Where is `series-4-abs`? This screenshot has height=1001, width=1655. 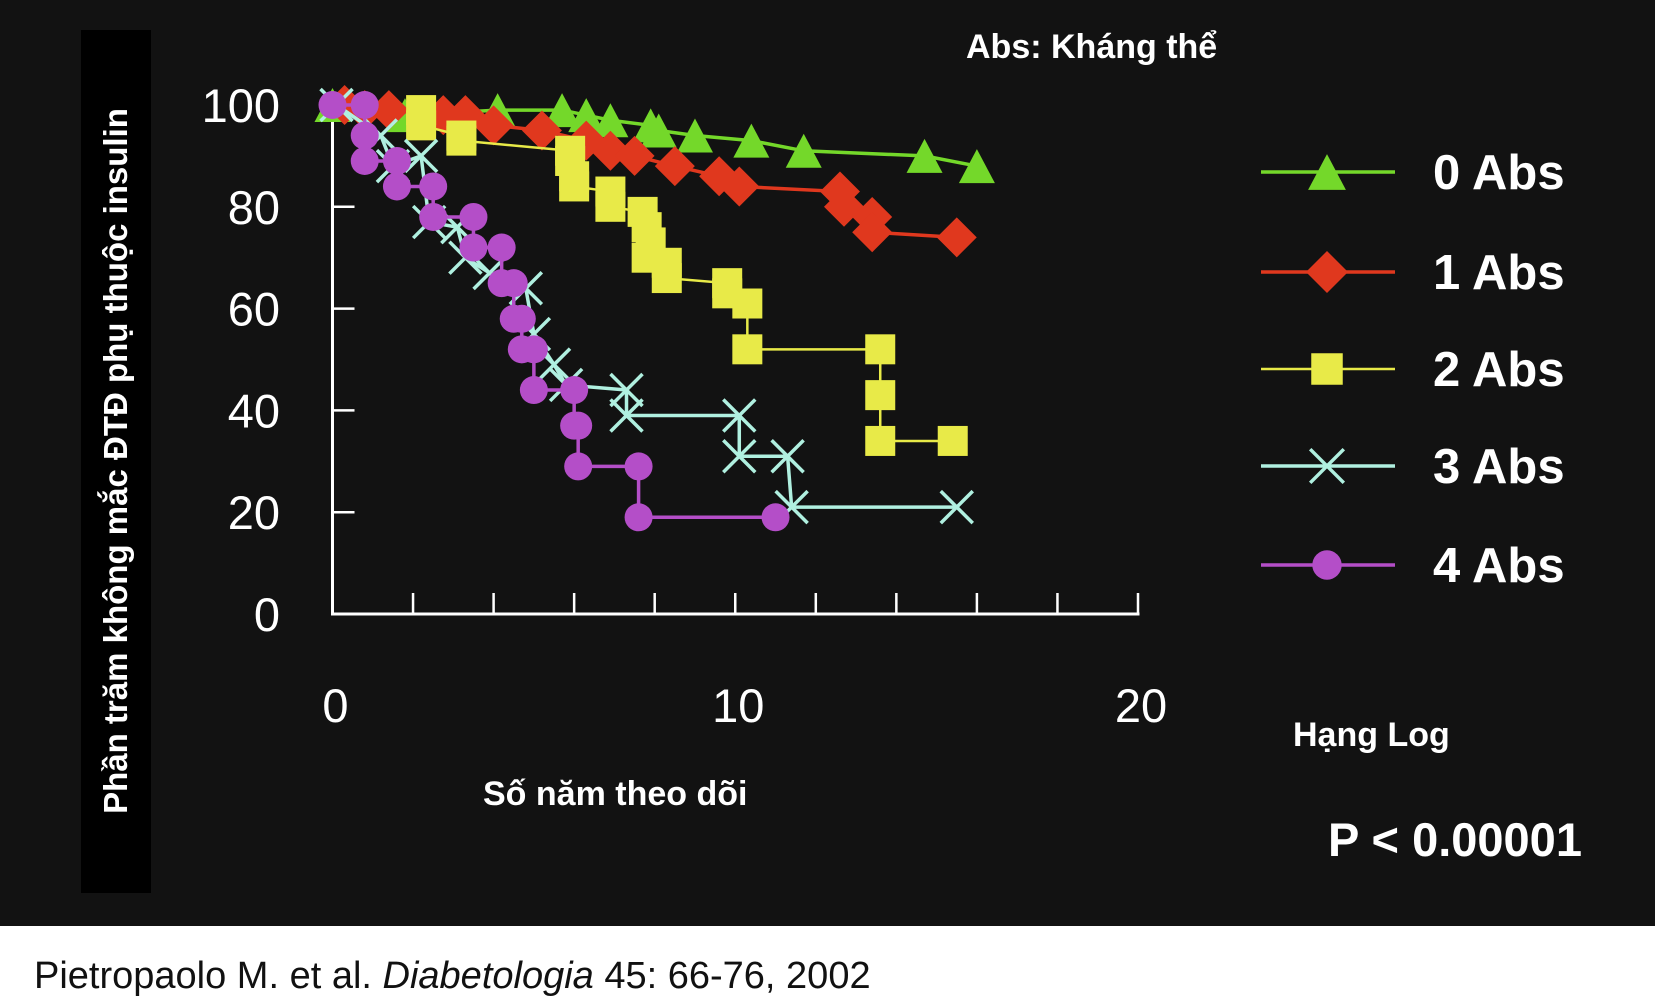
series-4-abs is located at coordinates (554, 311).